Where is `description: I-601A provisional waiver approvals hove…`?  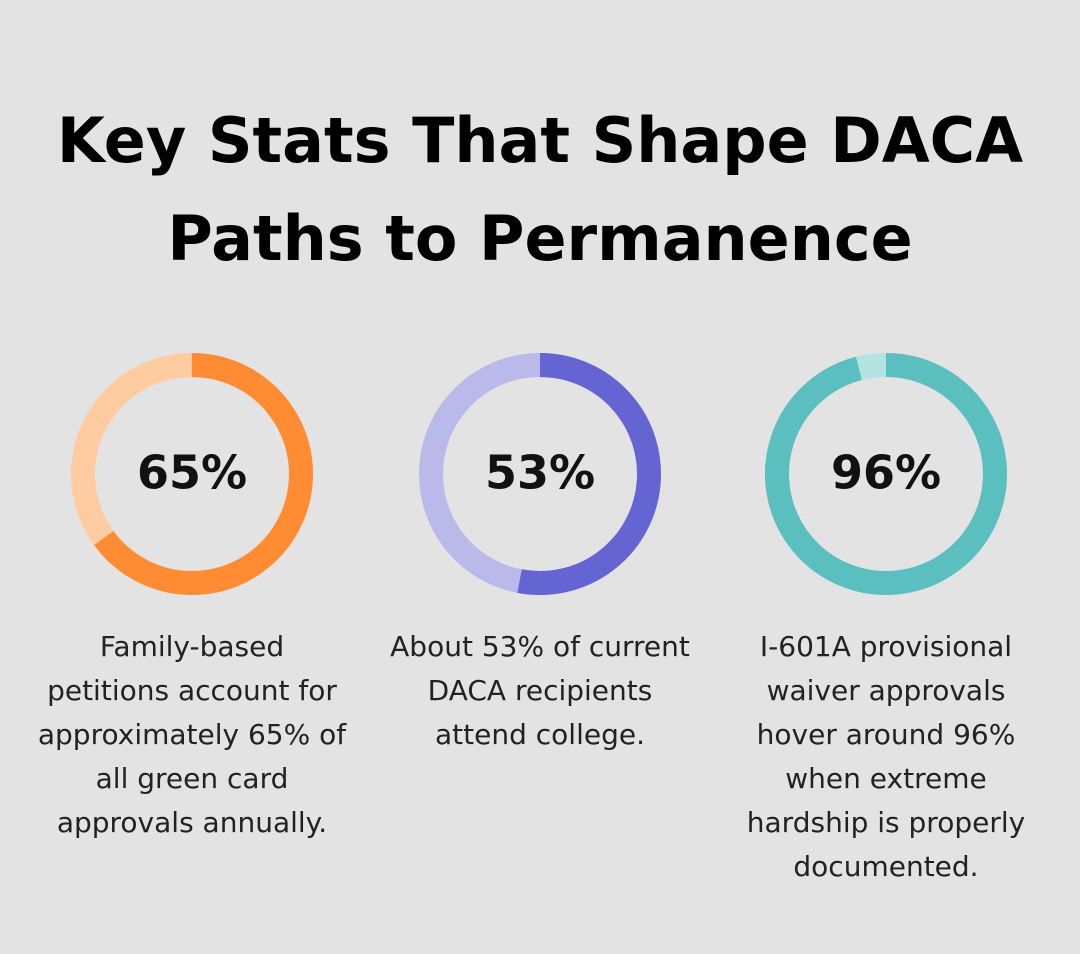
description: I-601A provisional waiver approvals hove… is located at coordinates (886, 756).